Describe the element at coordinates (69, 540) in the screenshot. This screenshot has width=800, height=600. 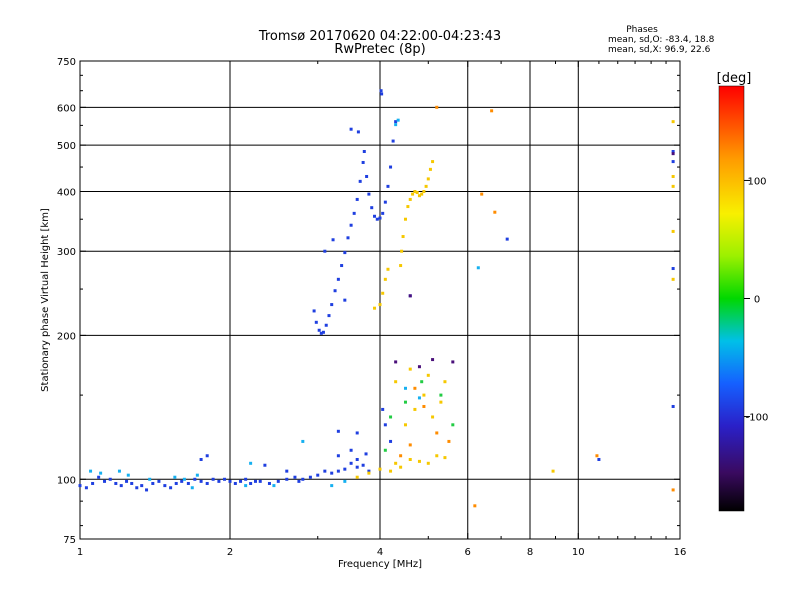
I see `y-tick-label: 75` at that location.